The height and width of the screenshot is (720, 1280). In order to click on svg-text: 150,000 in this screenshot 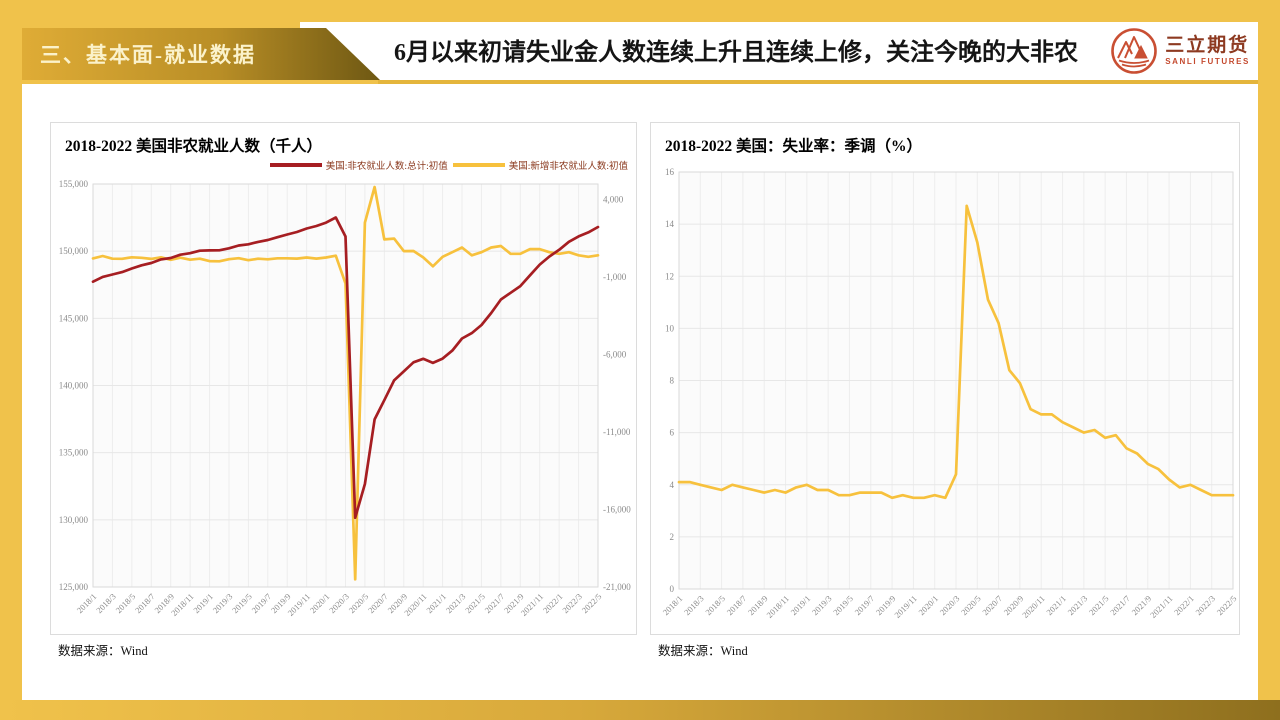, I will do `click(74, 251)`.